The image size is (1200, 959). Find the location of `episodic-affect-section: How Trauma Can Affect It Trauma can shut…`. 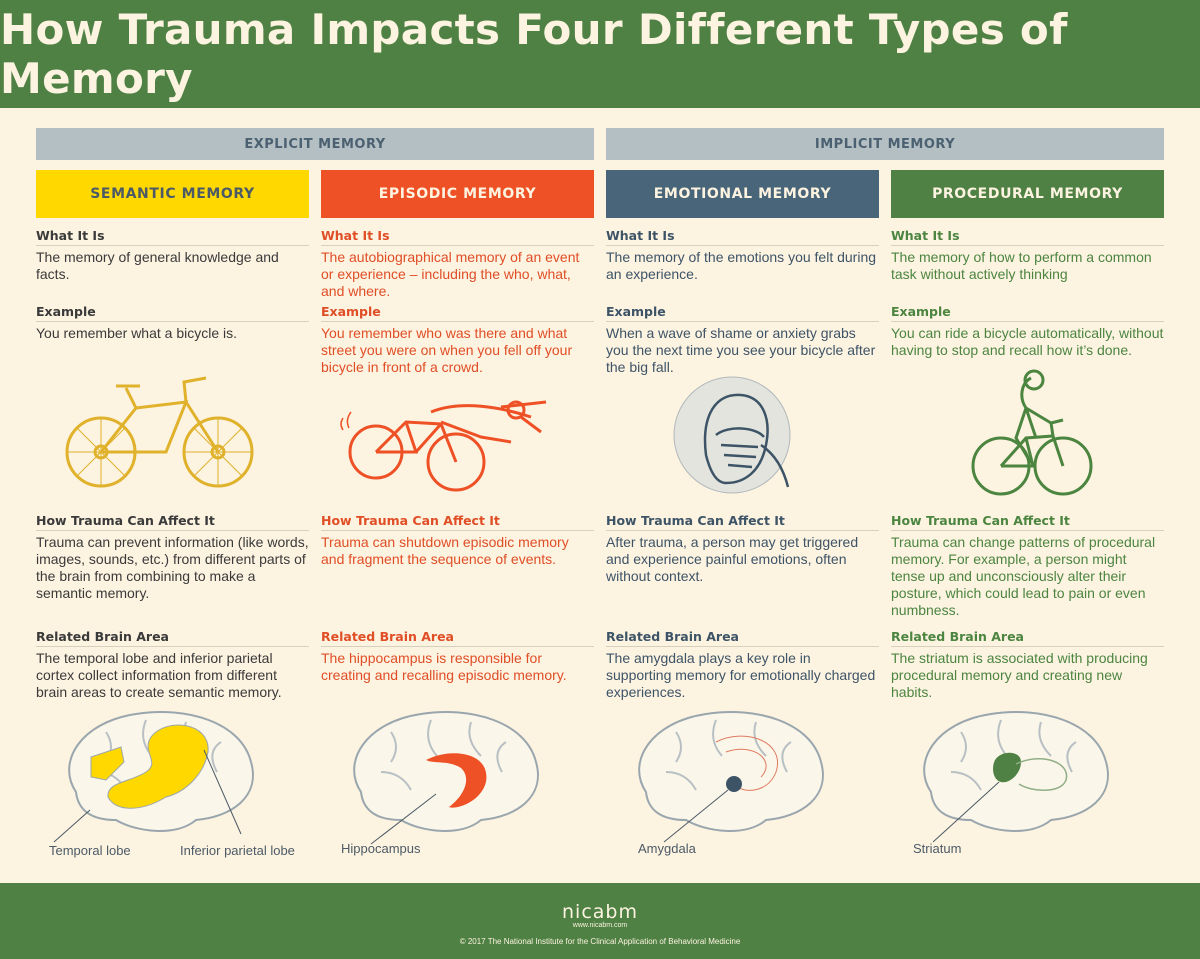

episodic-affect-section: How Trauma Can Affect It Trauma can shut… is located at coordinates (457, 540).